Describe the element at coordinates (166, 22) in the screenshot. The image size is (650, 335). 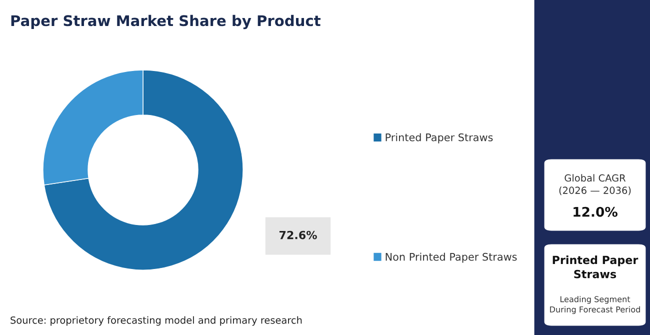
I see `chart-title: Paper Straw Market Share by Product` at that location.